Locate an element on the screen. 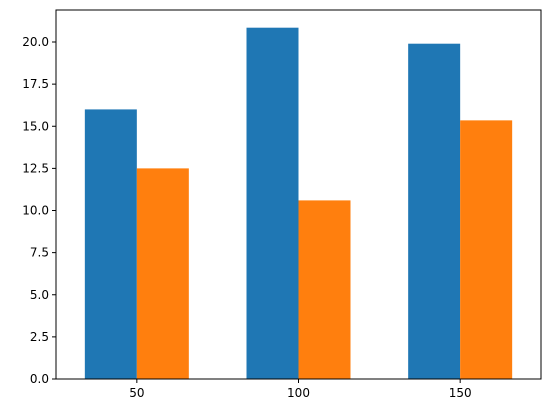  x-tick-label: 150 is located at coordinates (460, 393).